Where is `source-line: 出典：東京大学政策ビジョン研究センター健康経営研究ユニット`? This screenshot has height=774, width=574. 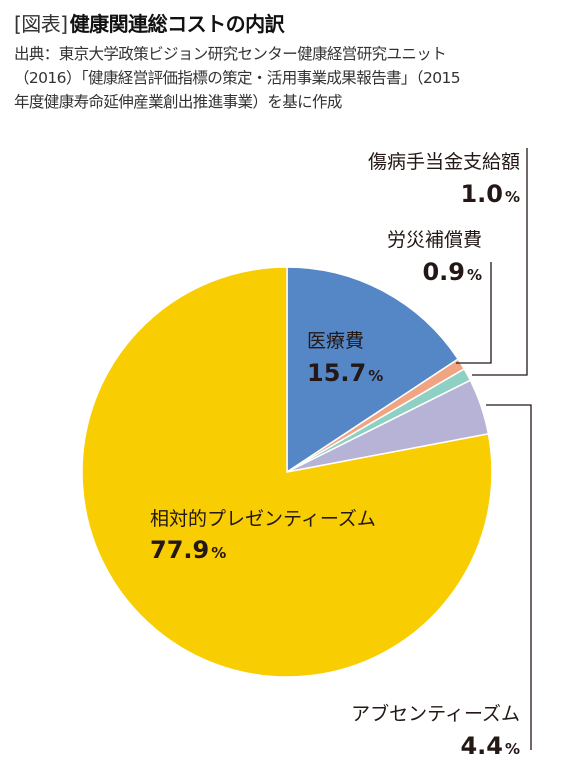 source-line: 出典：東京大学政策ビジョン研究センター健康経営研究ユニット is located at coordinates (230, 54).